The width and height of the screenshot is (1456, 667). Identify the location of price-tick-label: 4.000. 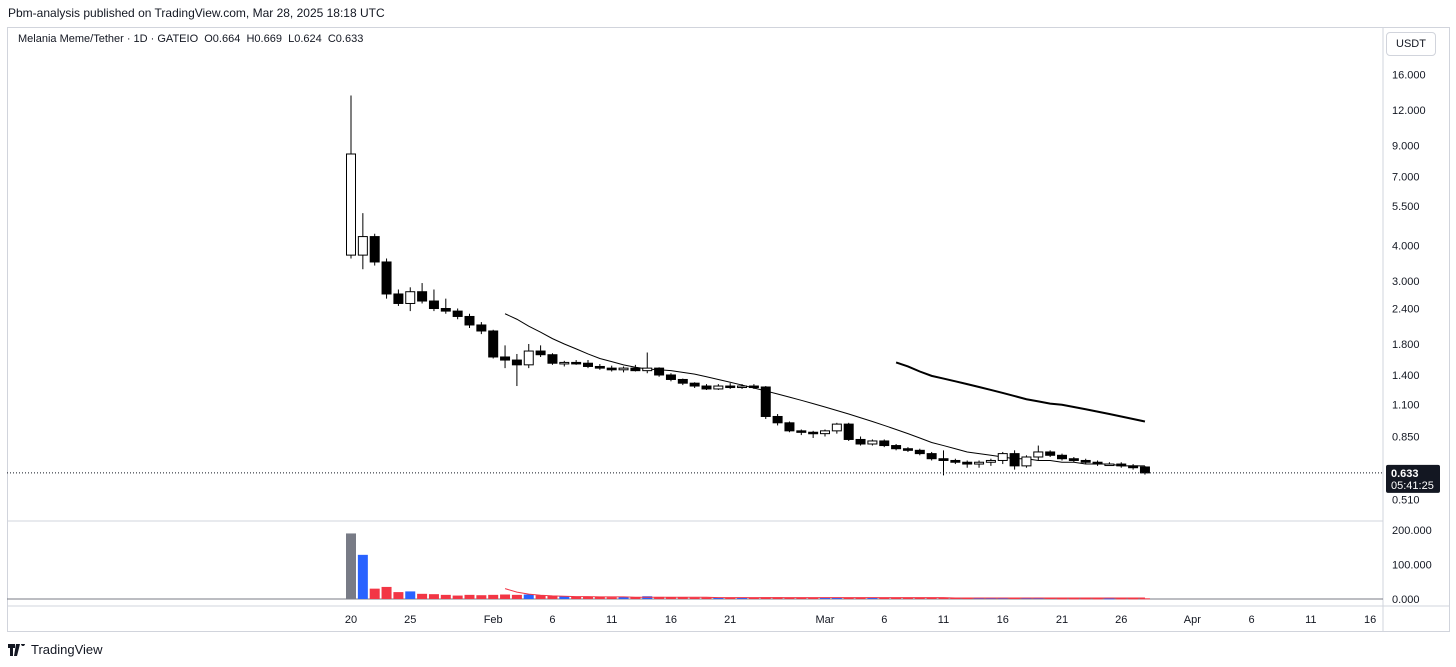
(1406, 247).